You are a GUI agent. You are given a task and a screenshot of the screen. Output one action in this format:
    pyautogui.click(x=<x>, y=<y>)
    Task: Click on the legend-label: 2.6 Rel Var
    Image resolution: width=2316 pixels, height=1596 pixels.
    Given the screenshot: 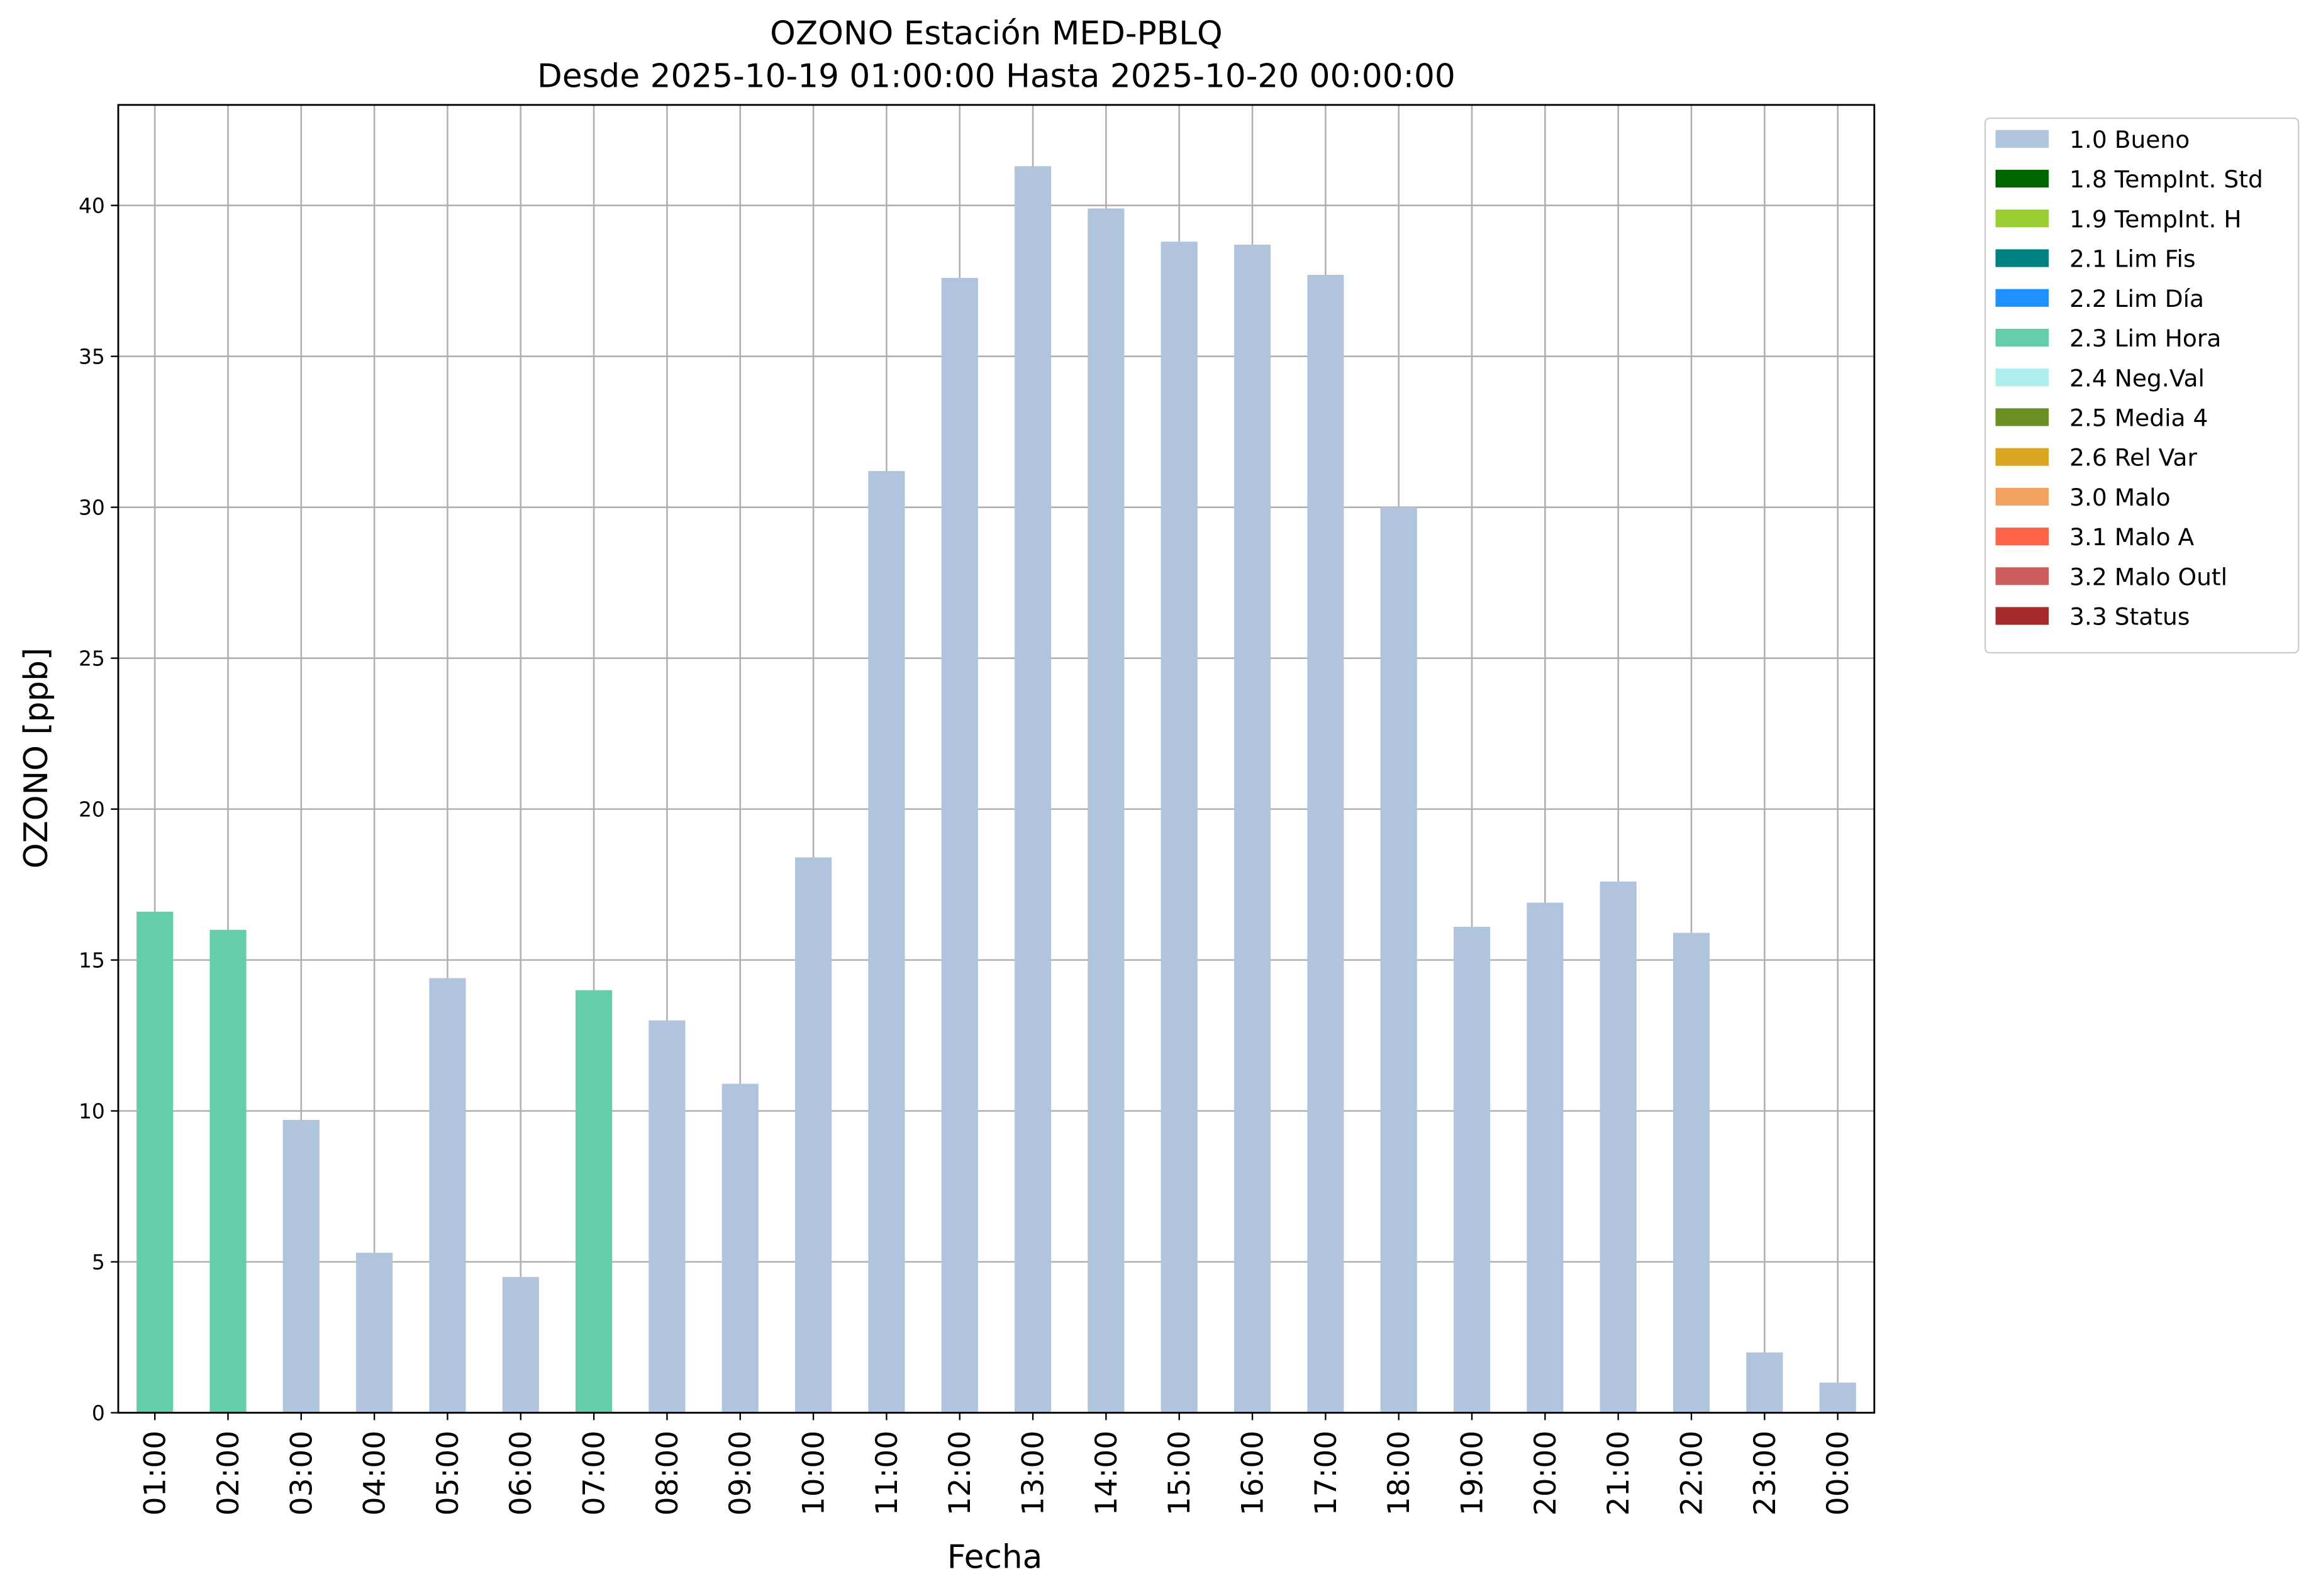 What is the action you would take?
    pyautogui.click(x=2133, y=458)
    